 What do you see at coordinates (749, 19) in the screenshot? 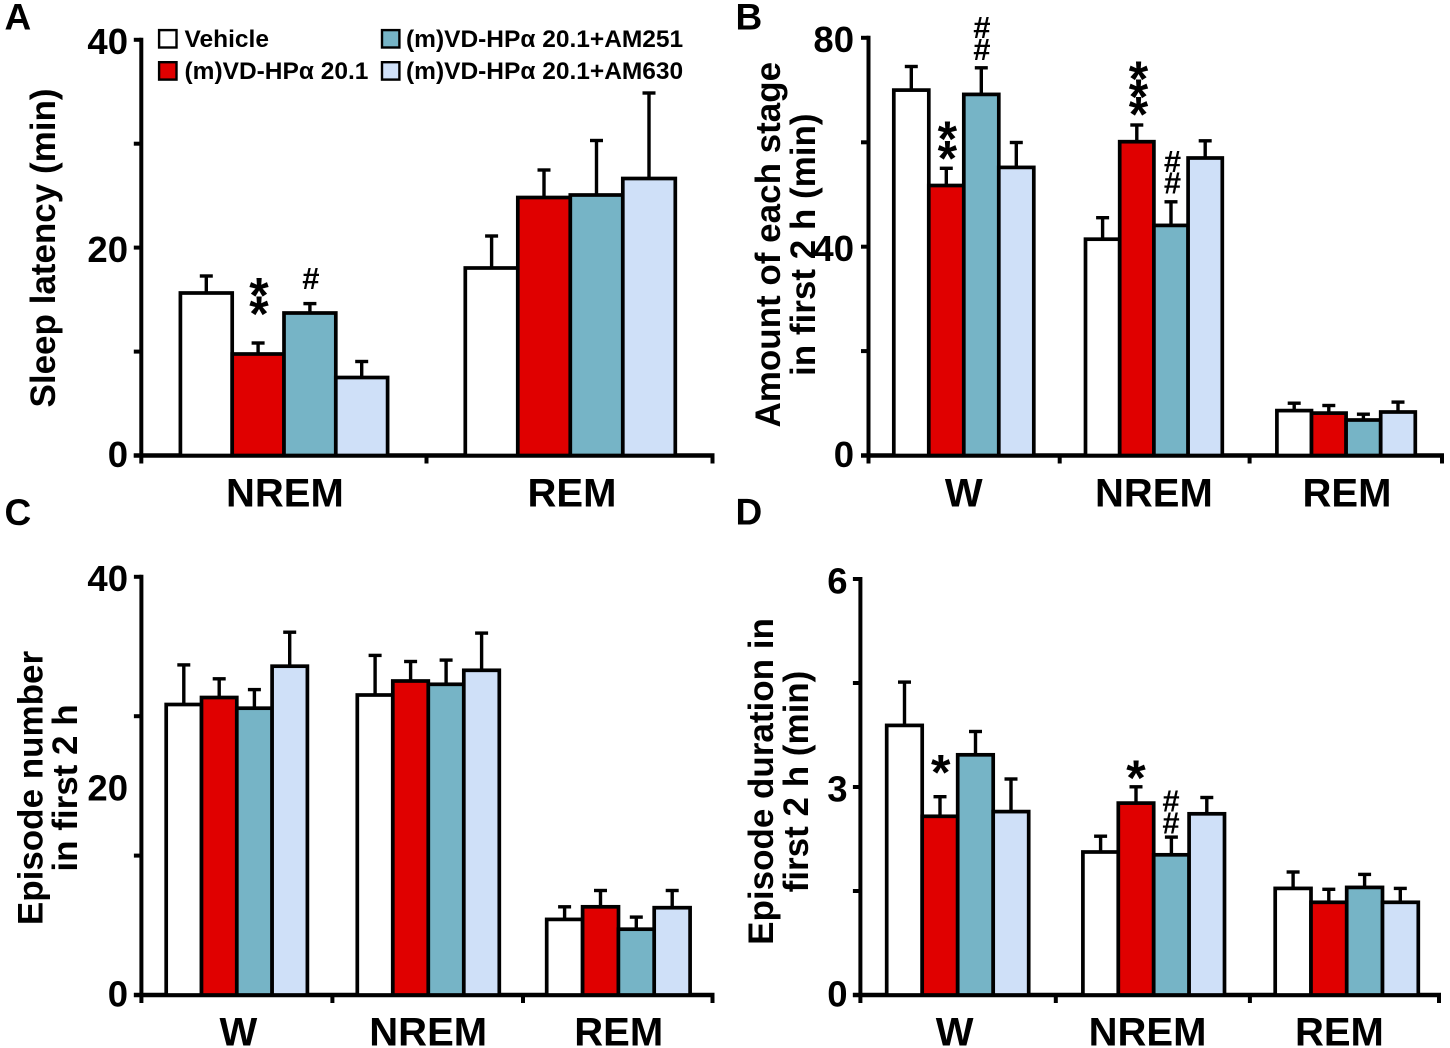
I see `svg-text: B` at bounding box center [749, 19].